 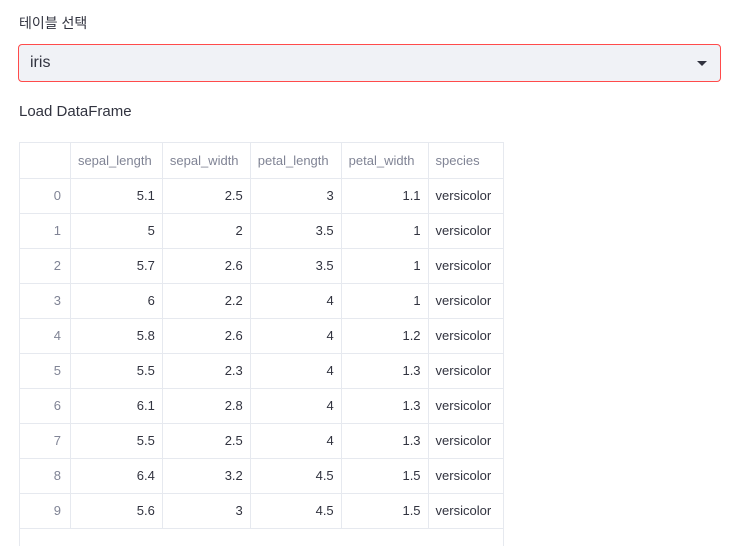 What do you see at coordinates (369, 63) in the screenshot?
I see `table-select: iris` at bounding box center [369, 63].